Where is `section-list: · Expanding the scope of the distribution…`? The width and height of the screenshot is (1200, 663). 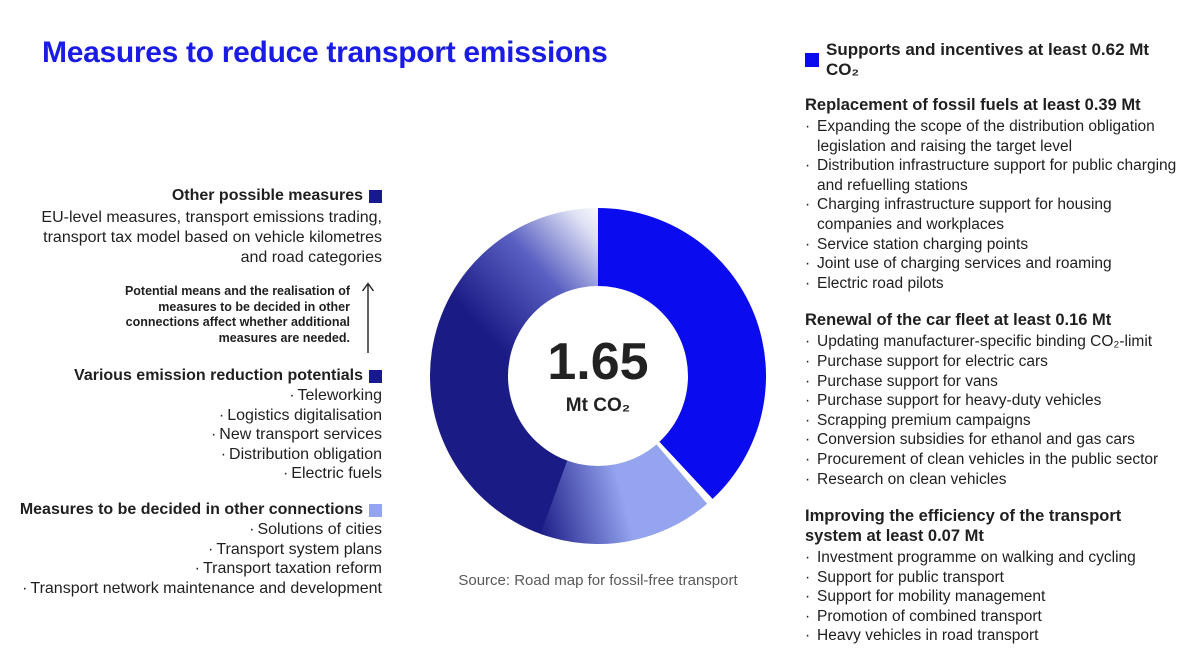
section-list: · Expanding the scope of the distribution… is located at coordinates (992, 205).